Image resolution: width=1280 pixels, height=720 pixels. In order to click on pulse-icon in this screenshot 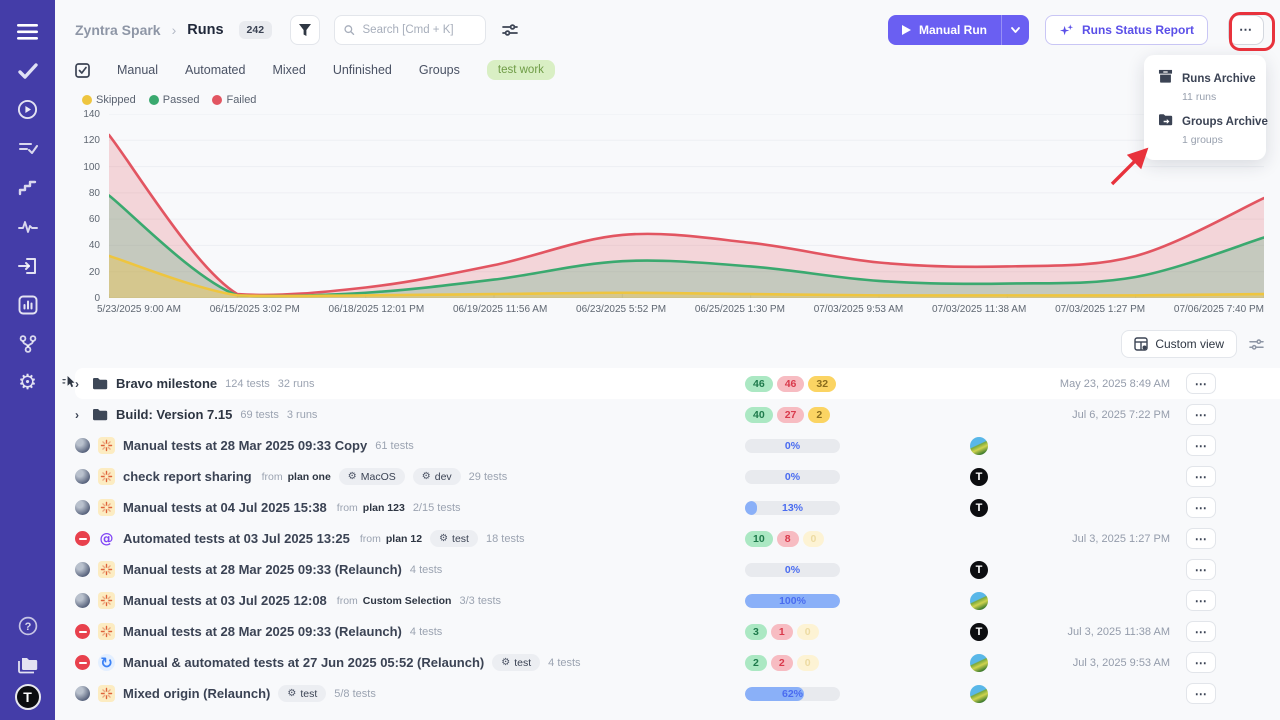, I will do `click(28, 226)`.